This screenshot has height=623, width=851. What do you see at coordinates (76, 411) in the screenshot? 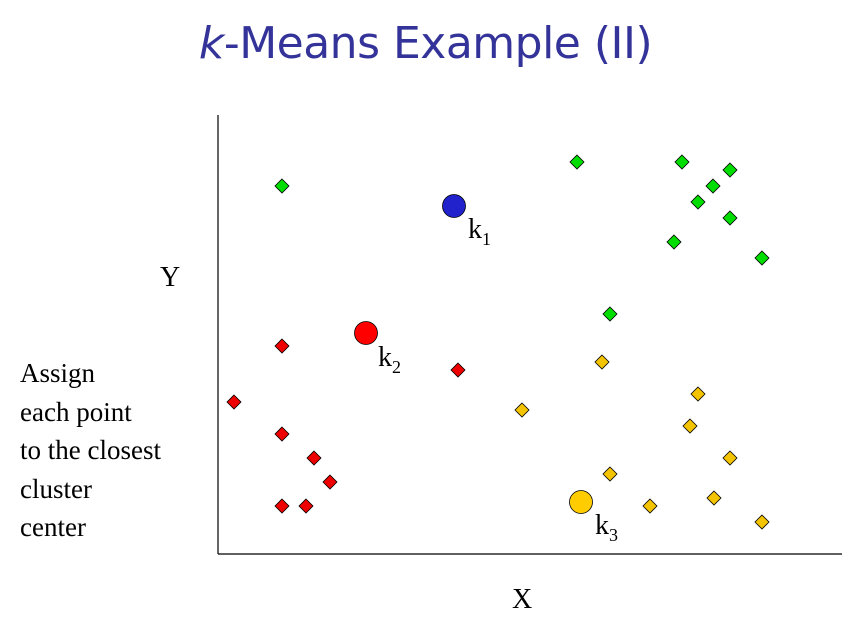
I see `note-line: each point` at bounding box center [76, 411].